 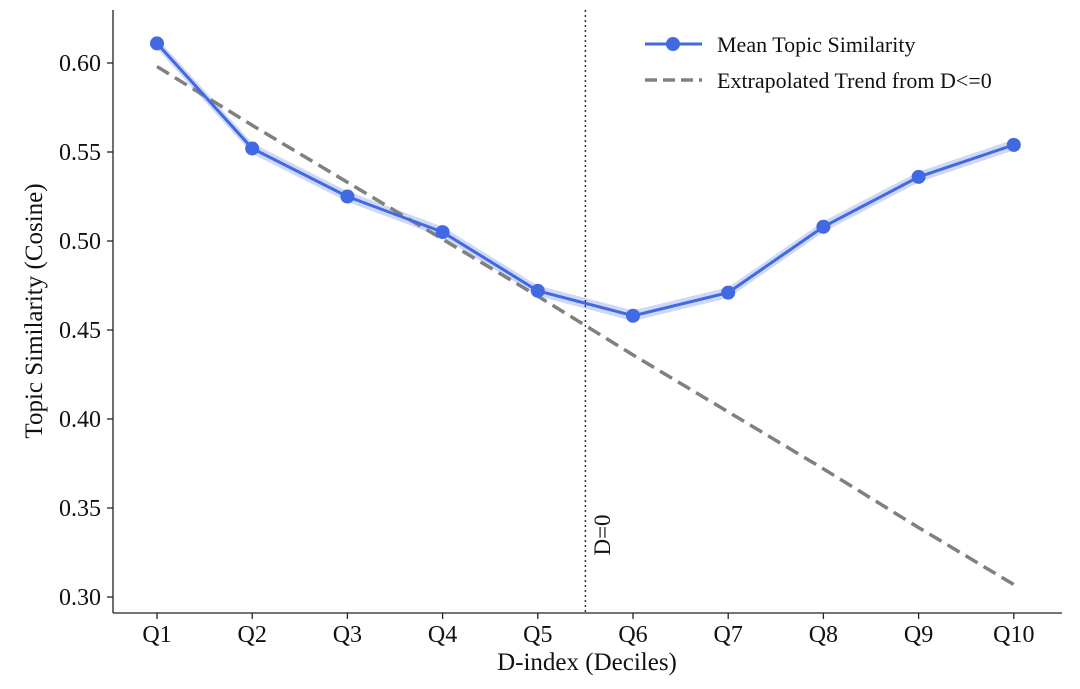 What do you see at coordinates (537, 635) in the screenshot?
I see `x-tick-label: Q5` at bounding box center [537, 635].